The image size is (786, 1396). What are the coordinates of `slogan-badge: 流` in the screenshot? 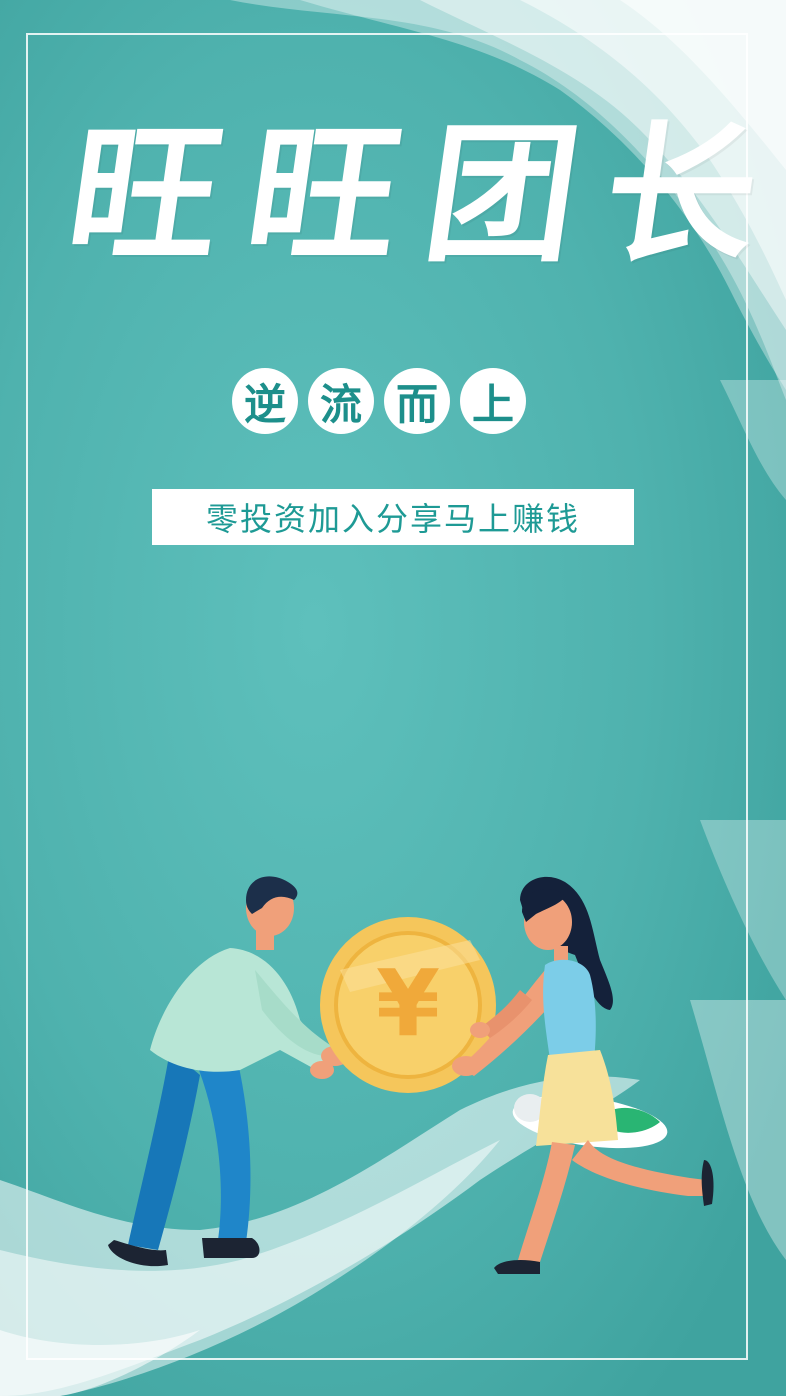 It's located at (341, 401).